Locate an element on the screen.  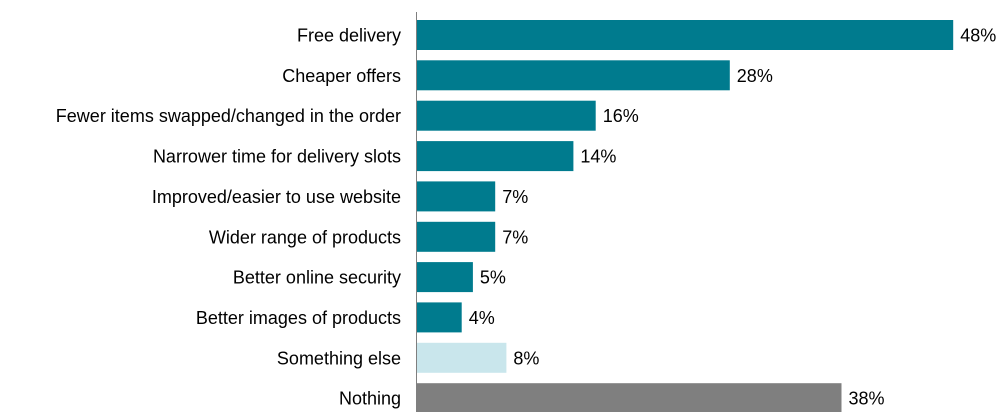
value-label-6: 5% is located at coordinates (493, 278).